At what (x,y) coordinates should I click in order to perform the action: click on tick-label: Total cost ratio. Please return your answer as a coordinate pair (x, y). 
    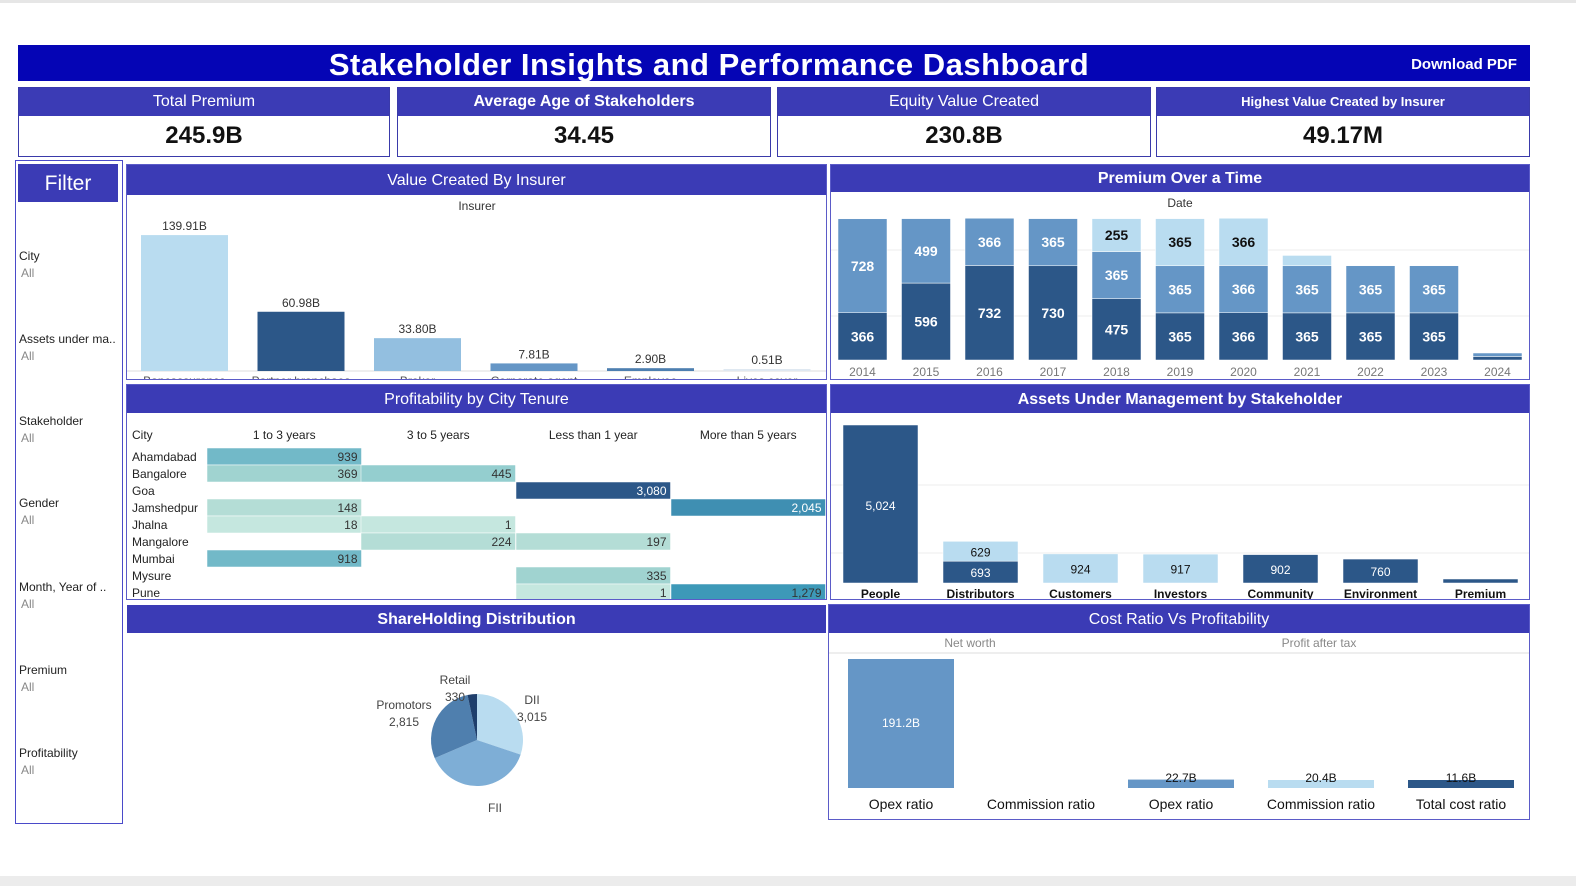
    Looking at the image, I should click on (1461, 804).